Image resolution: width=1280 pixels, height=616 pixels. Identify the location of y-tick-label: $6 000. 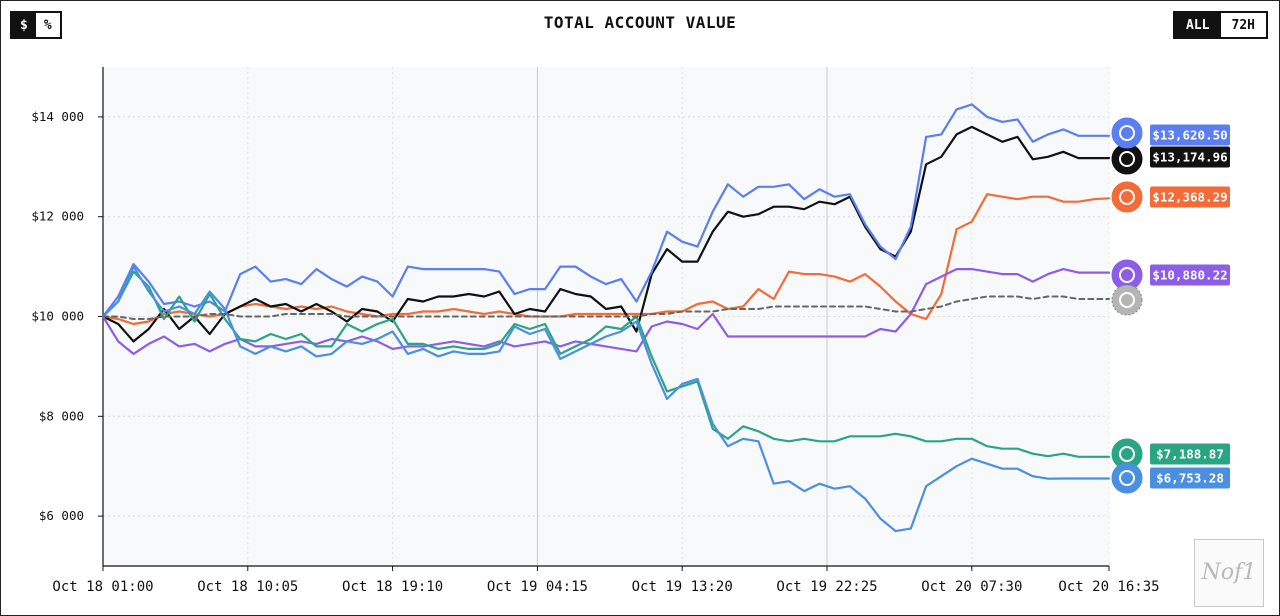
(61, 515).